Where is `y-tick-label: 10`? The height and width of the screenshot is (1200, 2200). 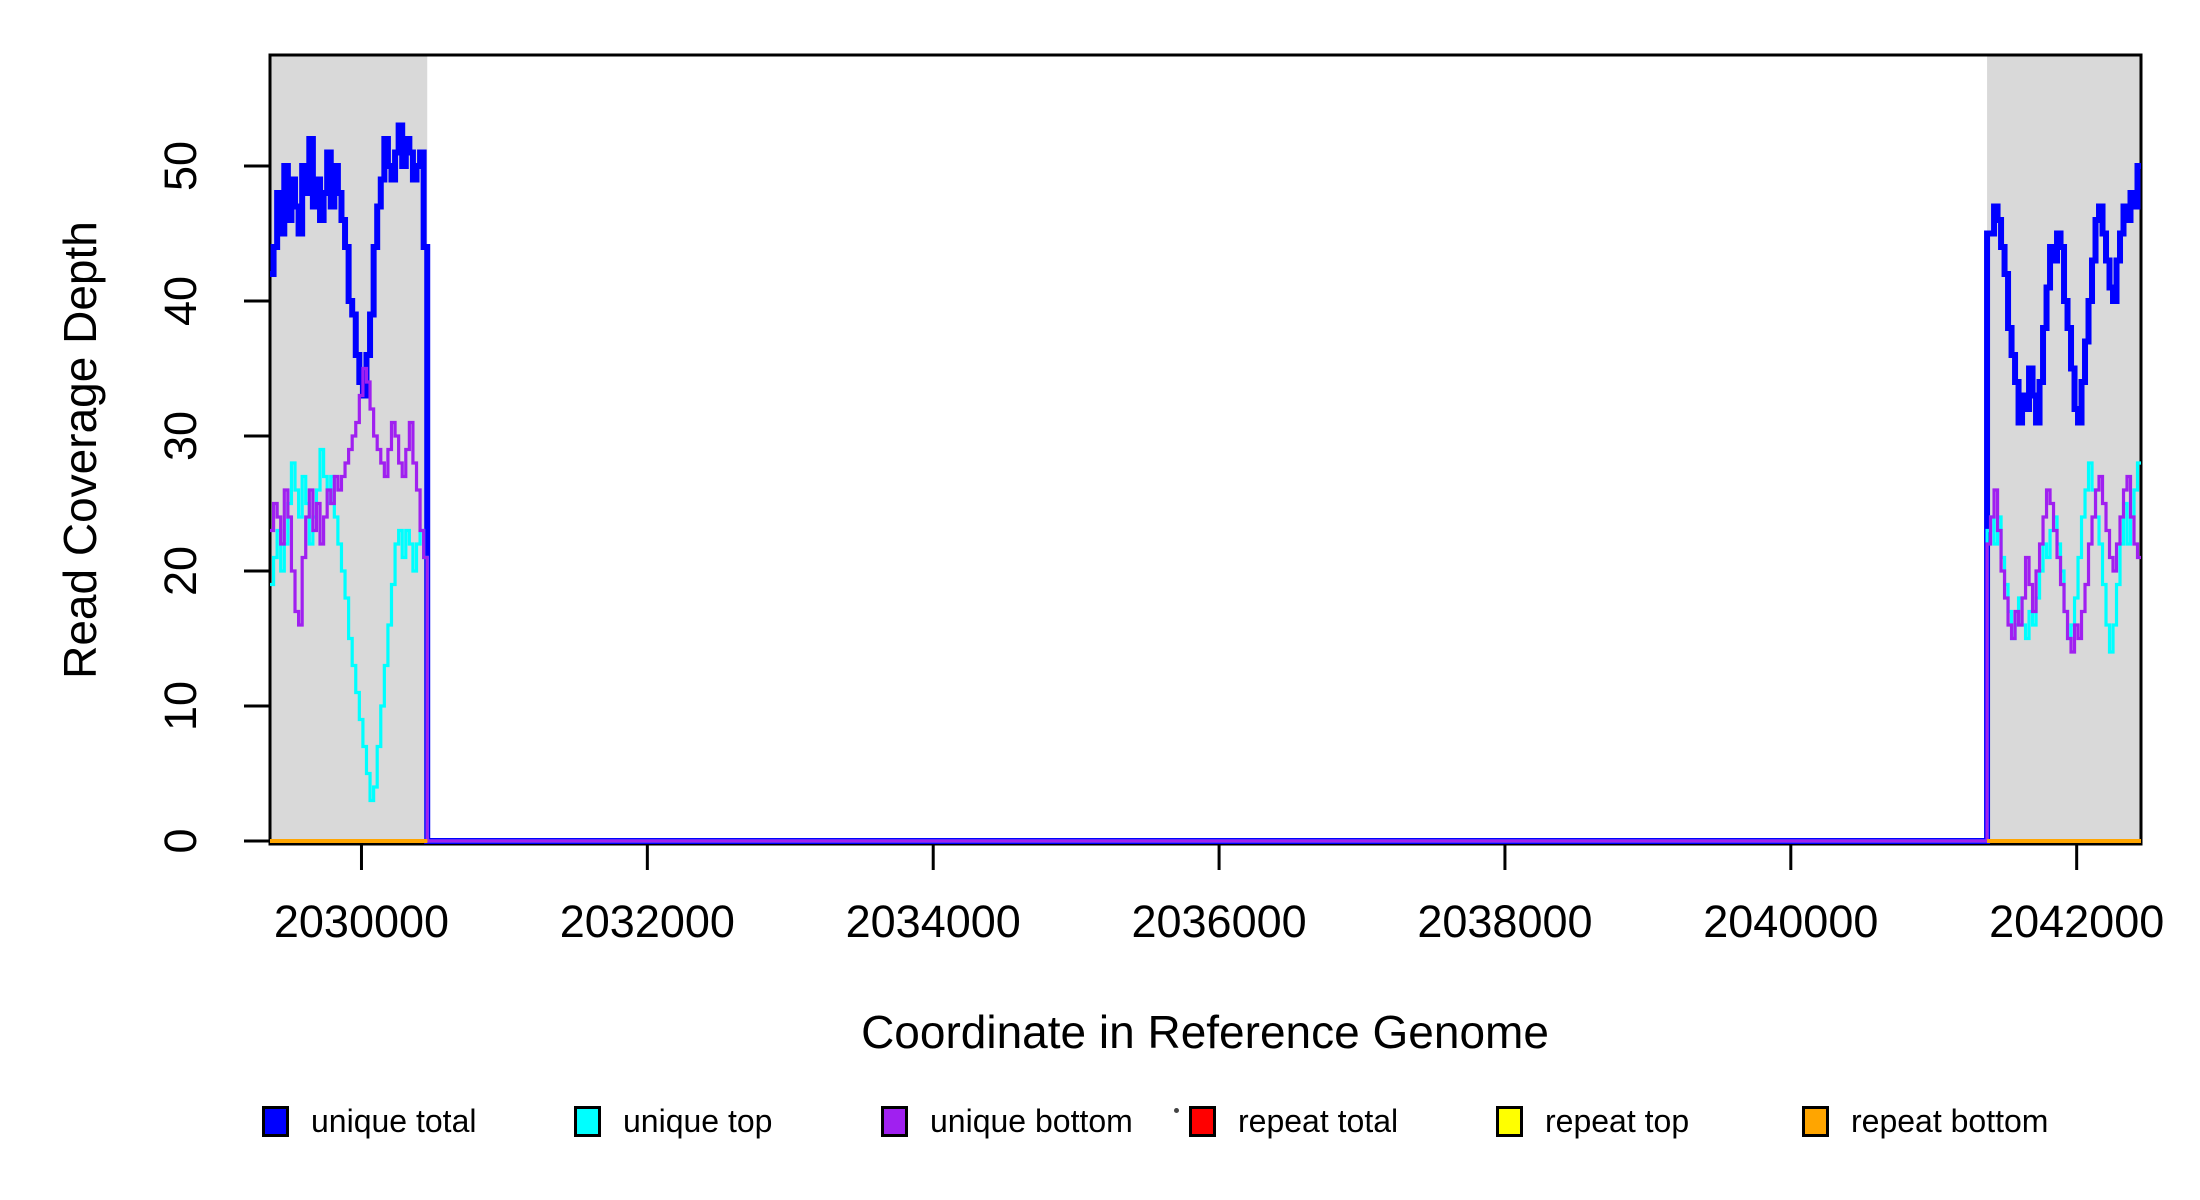 y-tick-label: 10 is located at coordinates (180, 706).